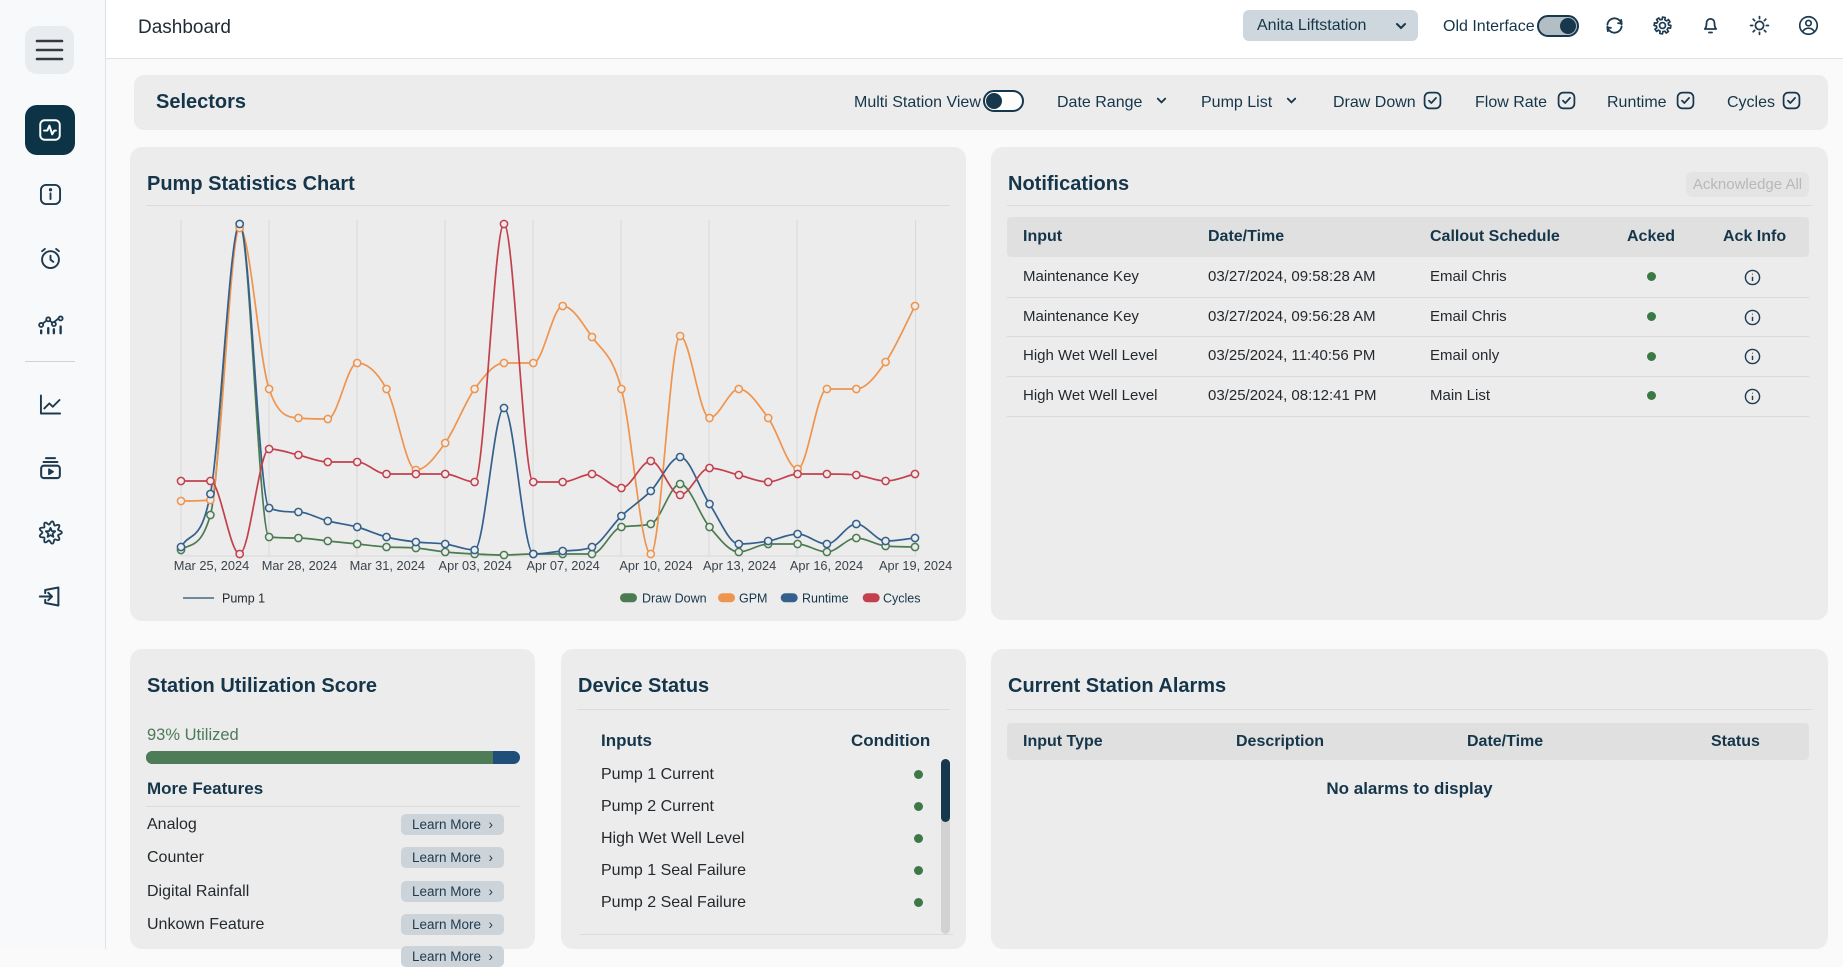 The height and width of the screenshot is (967, 1843). I want to click on svg-text: Apr 16, 2024, so click(826, 565).